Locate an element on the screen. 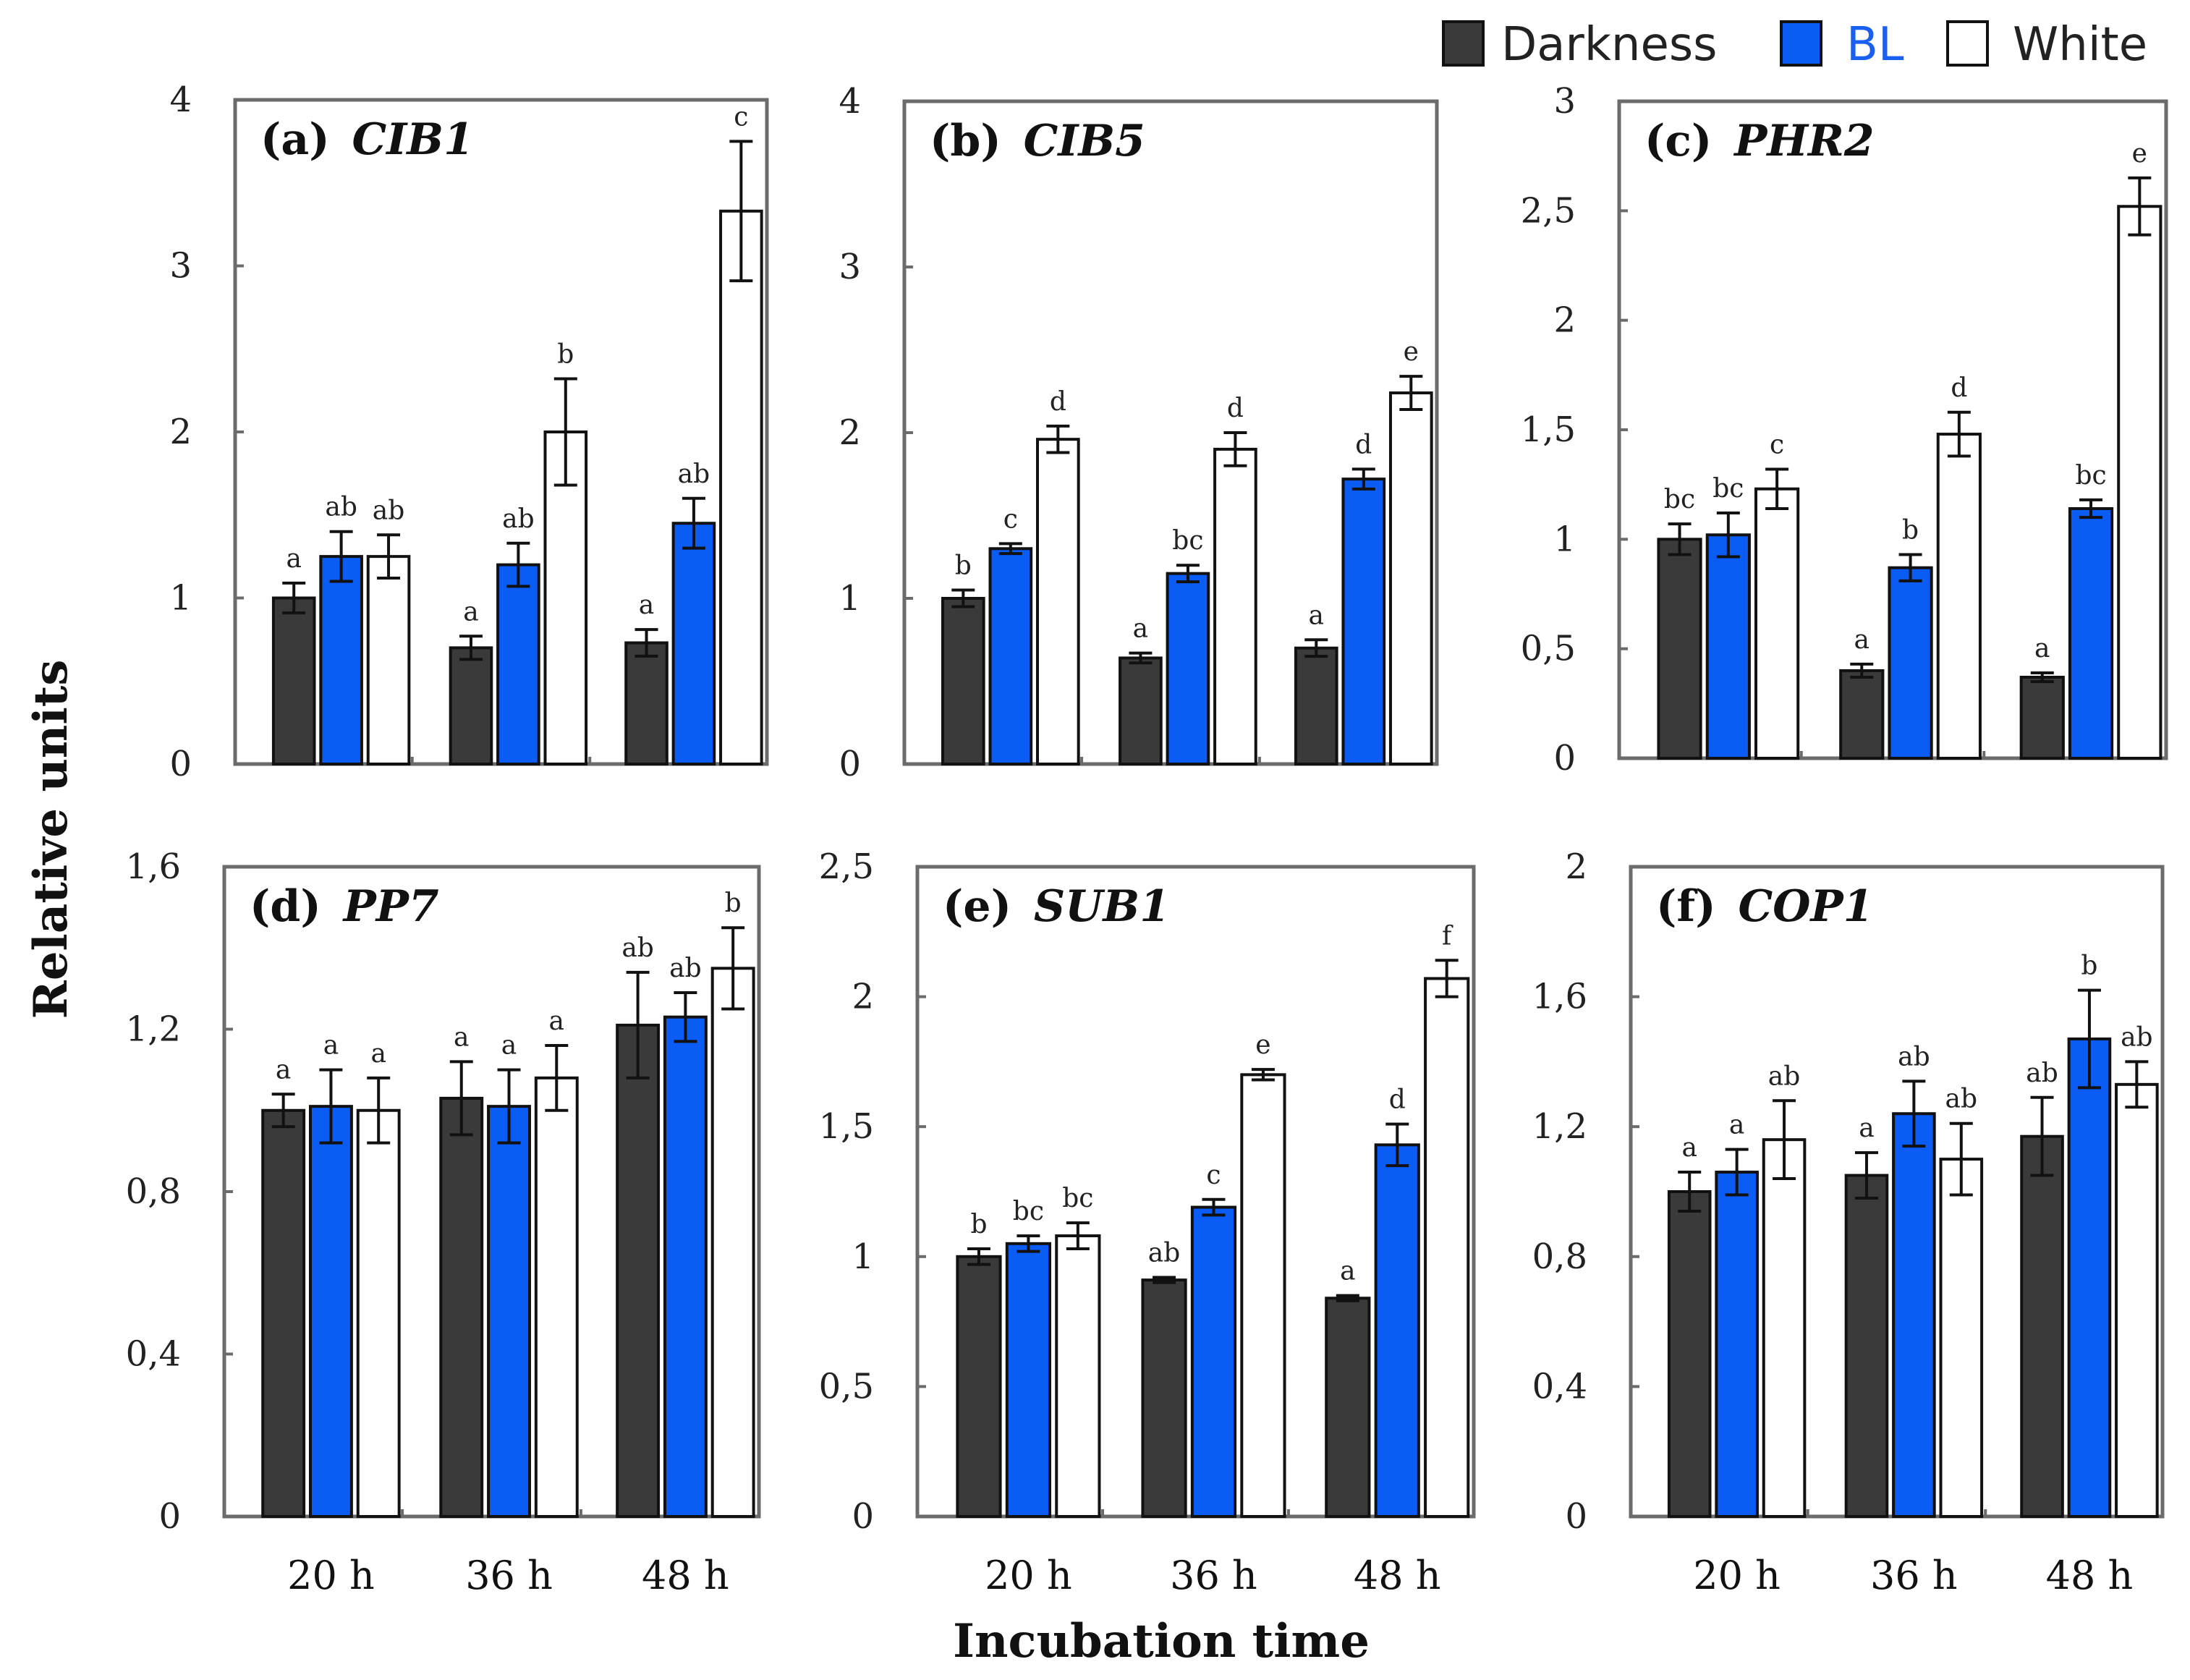 The height and width of the screenshot is (1680, 2190). legend-swatch-white is located at coordinates (1967, 43).